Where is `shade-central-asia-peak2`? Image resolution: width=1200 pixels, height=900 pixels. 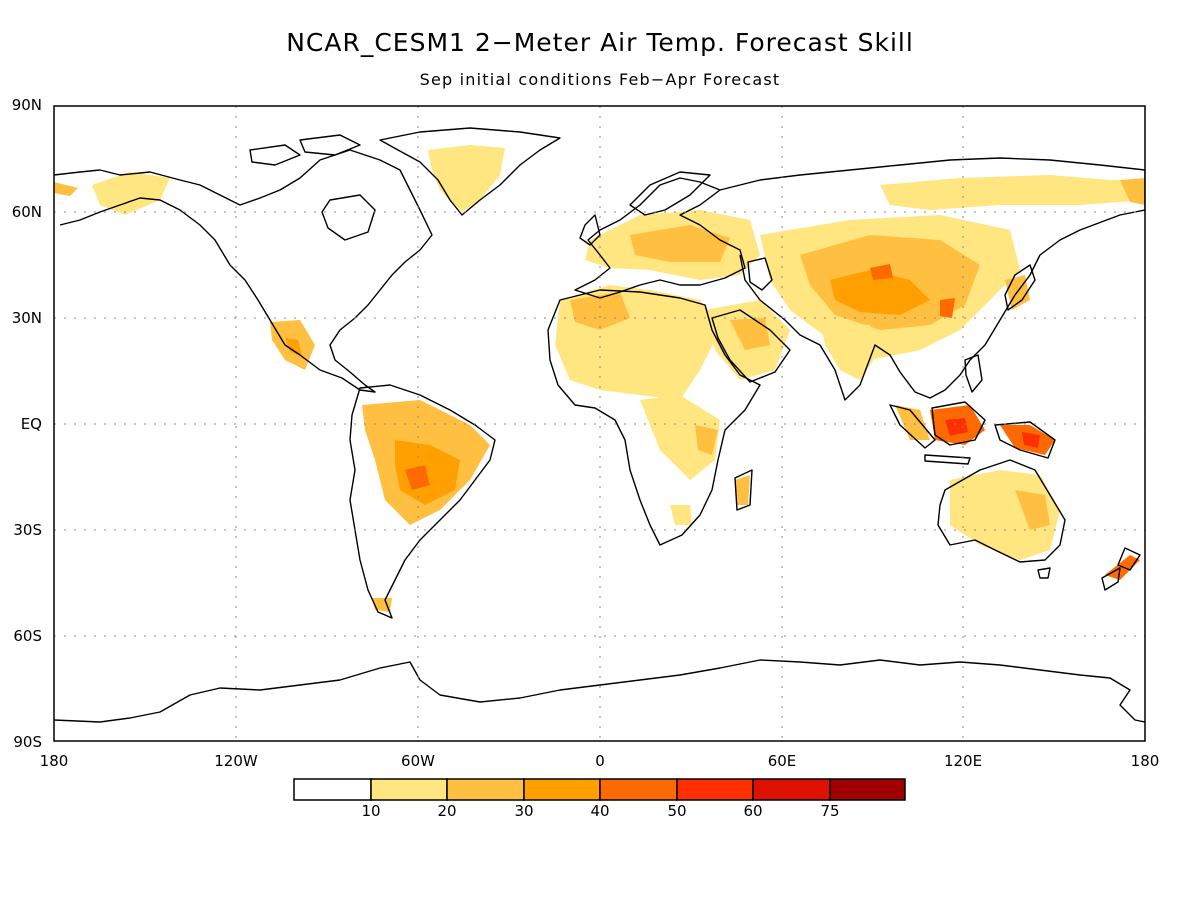
shade-central-asia-peak2 is located at coordinates (947, 308).